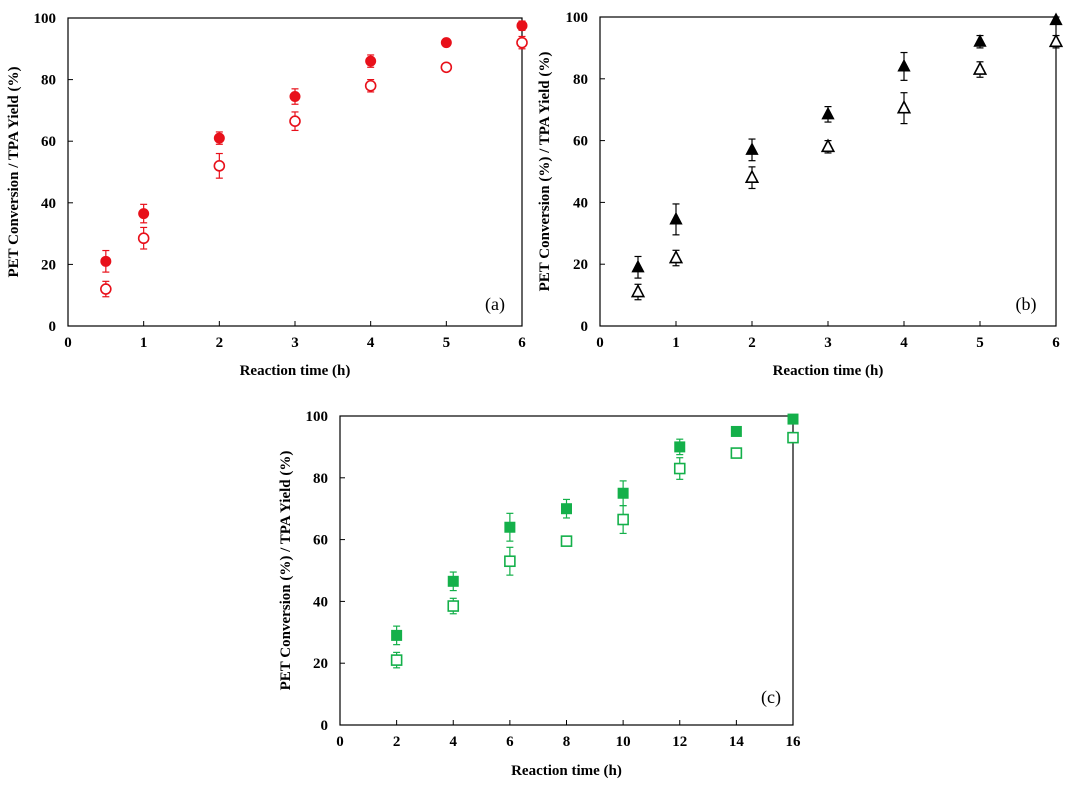 This screenshot has width=1074, height=791. Describe the element at coordinates (623, 742) in the screenshot. I see `x-tick-label: 10` at that location.